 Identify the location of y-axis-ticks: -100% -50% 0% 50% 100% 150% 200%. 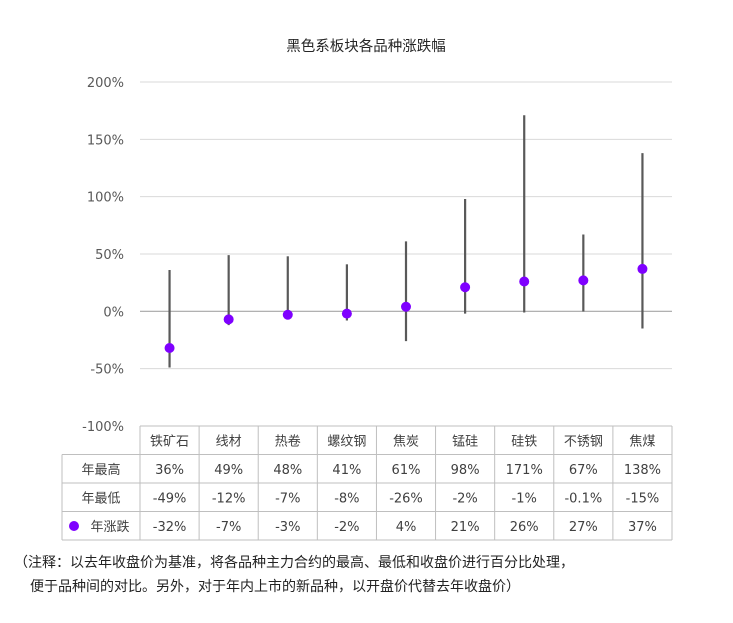
(103, 255).